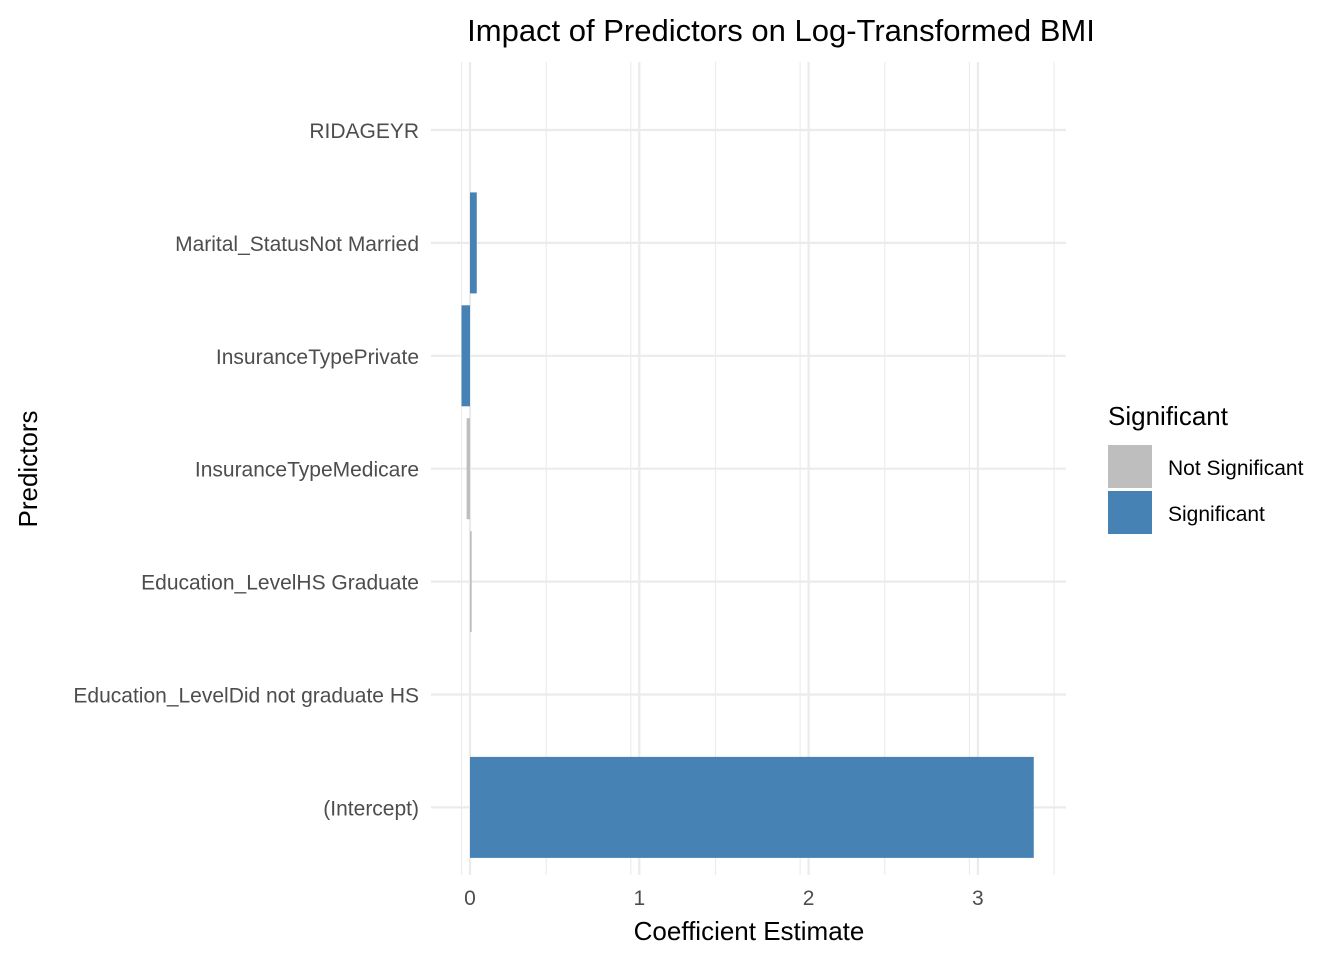 The width and height of the screenshot is (1344, 960). Describe the element at coordinates (28, 468) in the screenshot. I see `y-axis-title: Predictors` at that location.